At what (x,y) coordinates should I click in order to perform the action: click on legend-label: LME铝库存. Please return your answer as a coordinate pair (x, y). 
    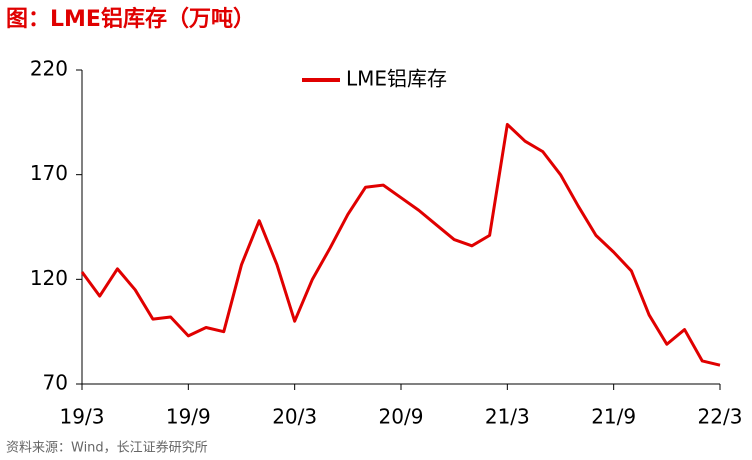
    Looking at the image, I should click on (396, 79).